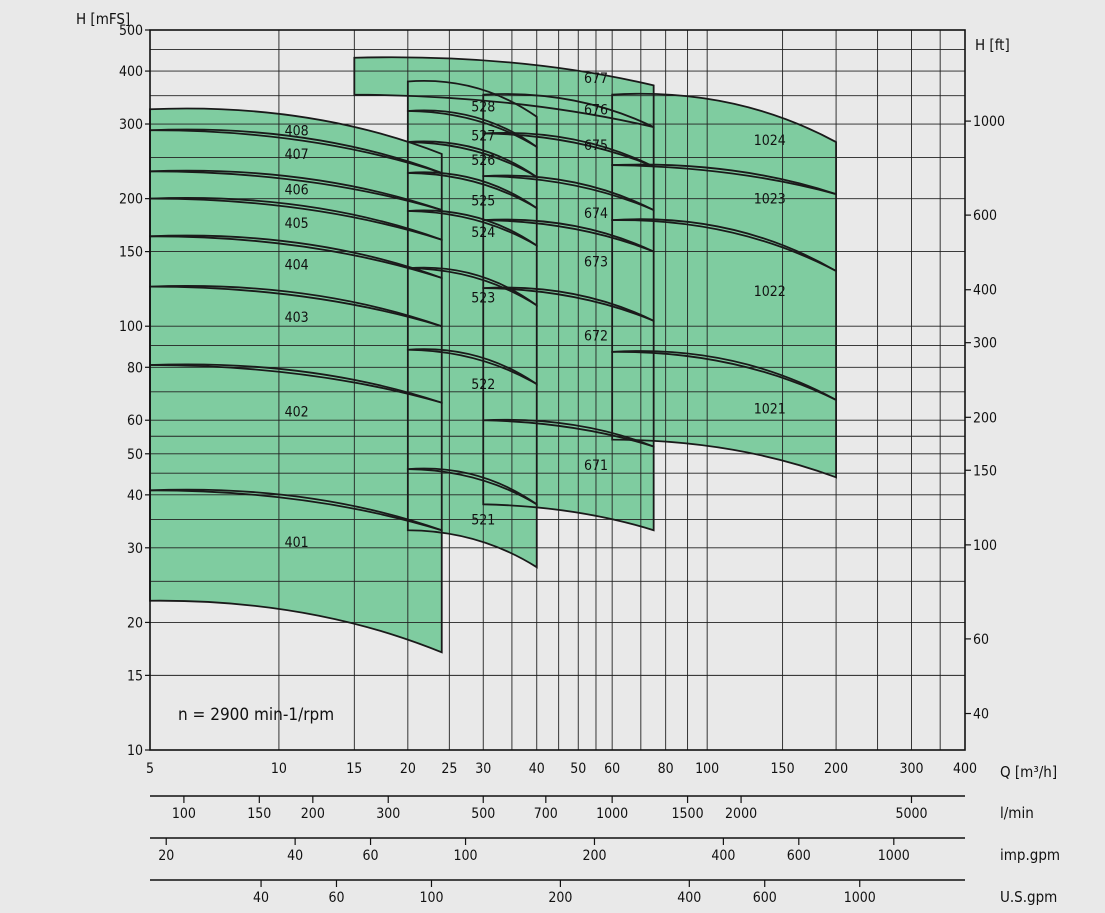 The height and width of the screenshot is (913, 1105). I want to click on secondary-tick-label: 400, so click(689, 898).